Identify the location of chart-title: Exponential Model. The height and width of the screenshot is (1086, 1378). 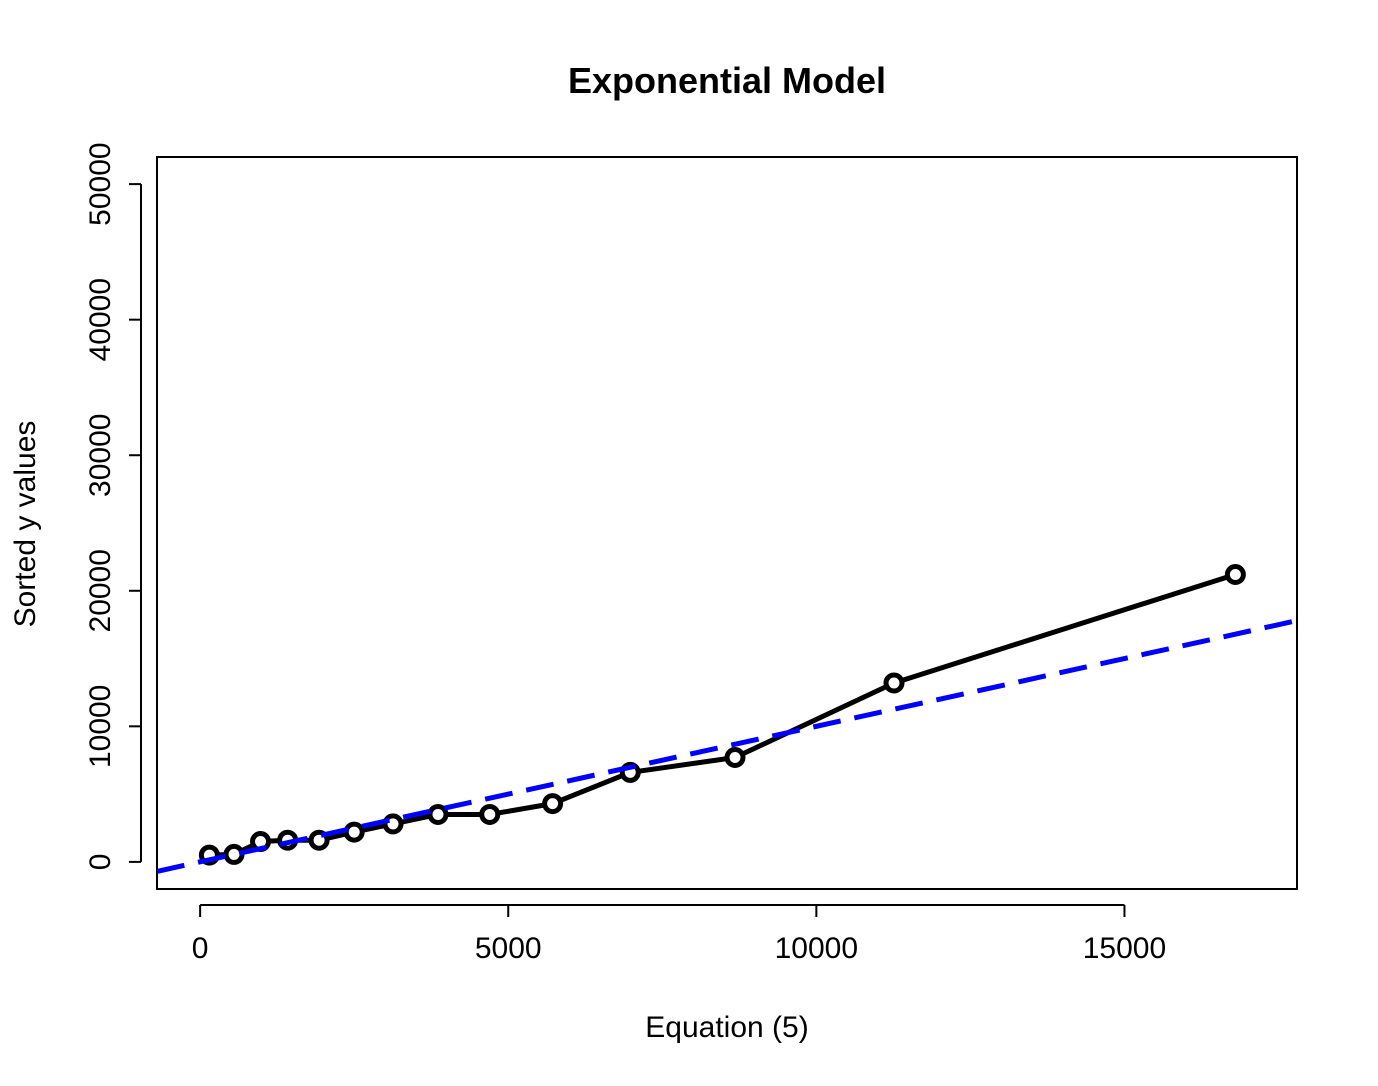
(727, 80).